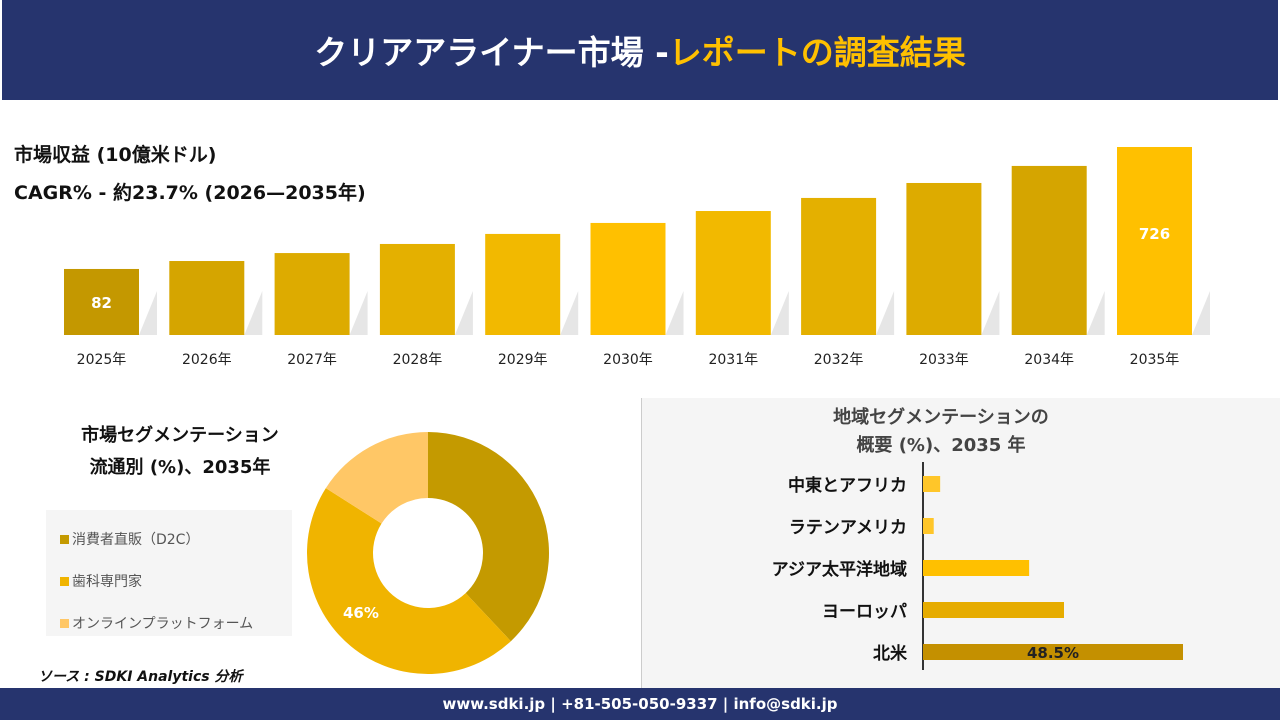  What do you see at coordinates (864, 612) in the screenshot?
I see `y-tick-label: ヨーロッパ` at bounding box center [864, 612].